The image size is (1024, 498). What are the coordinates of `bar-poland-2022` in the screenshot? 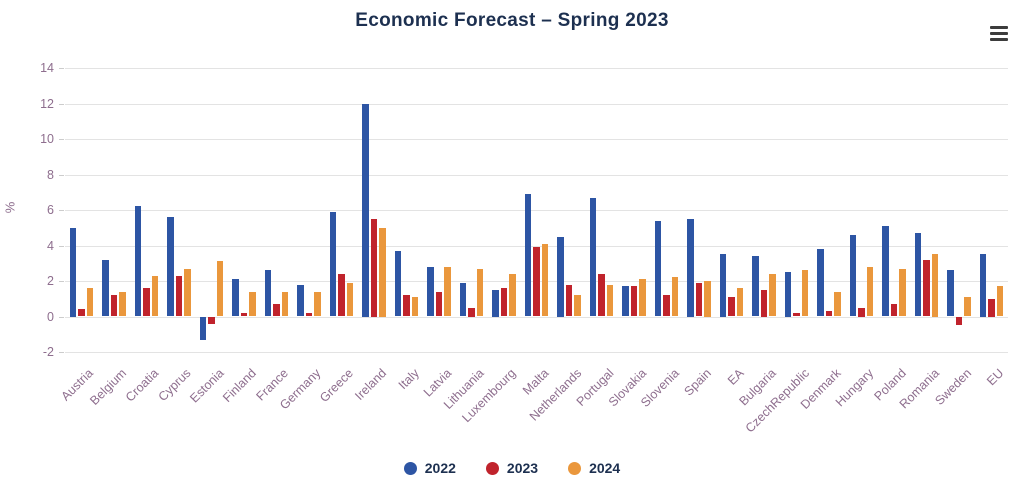 It's located at (885, 271).